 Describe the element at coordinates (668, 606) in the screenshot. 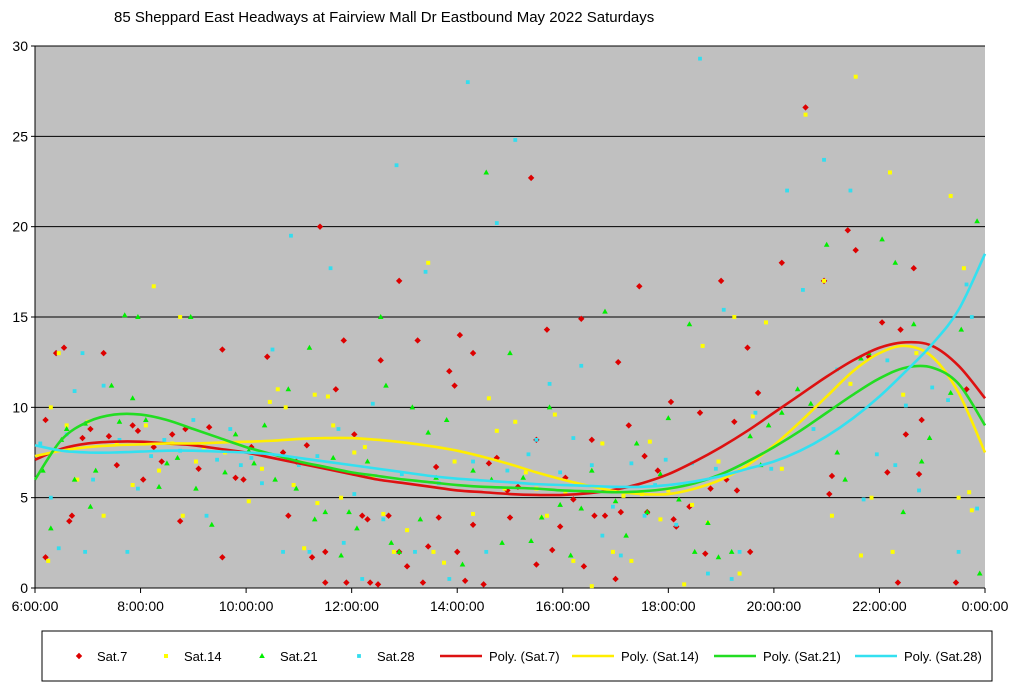

I see `x-tick-label: 18:00:00` at that location.